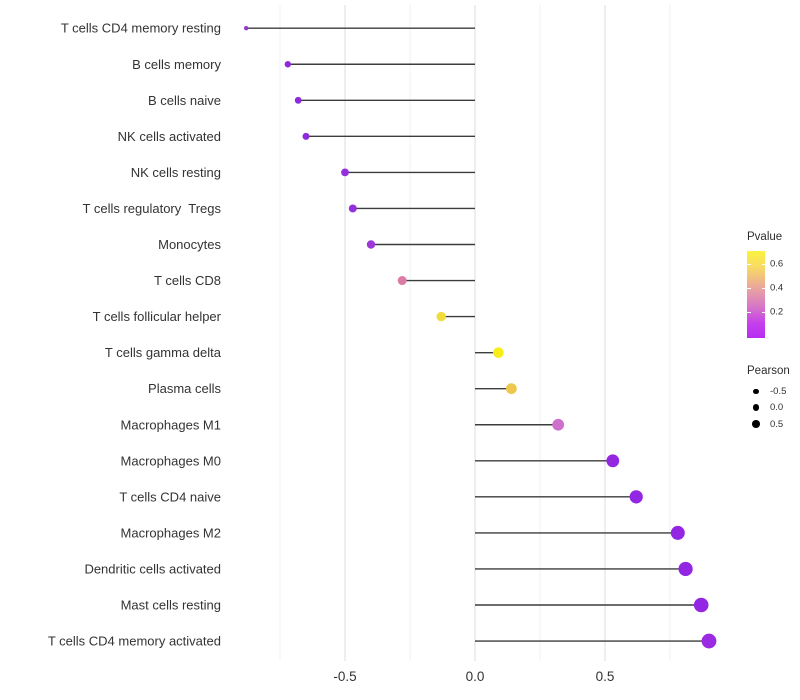  I want to click on y-axis-label: NK cells resting, so click(176, 172).